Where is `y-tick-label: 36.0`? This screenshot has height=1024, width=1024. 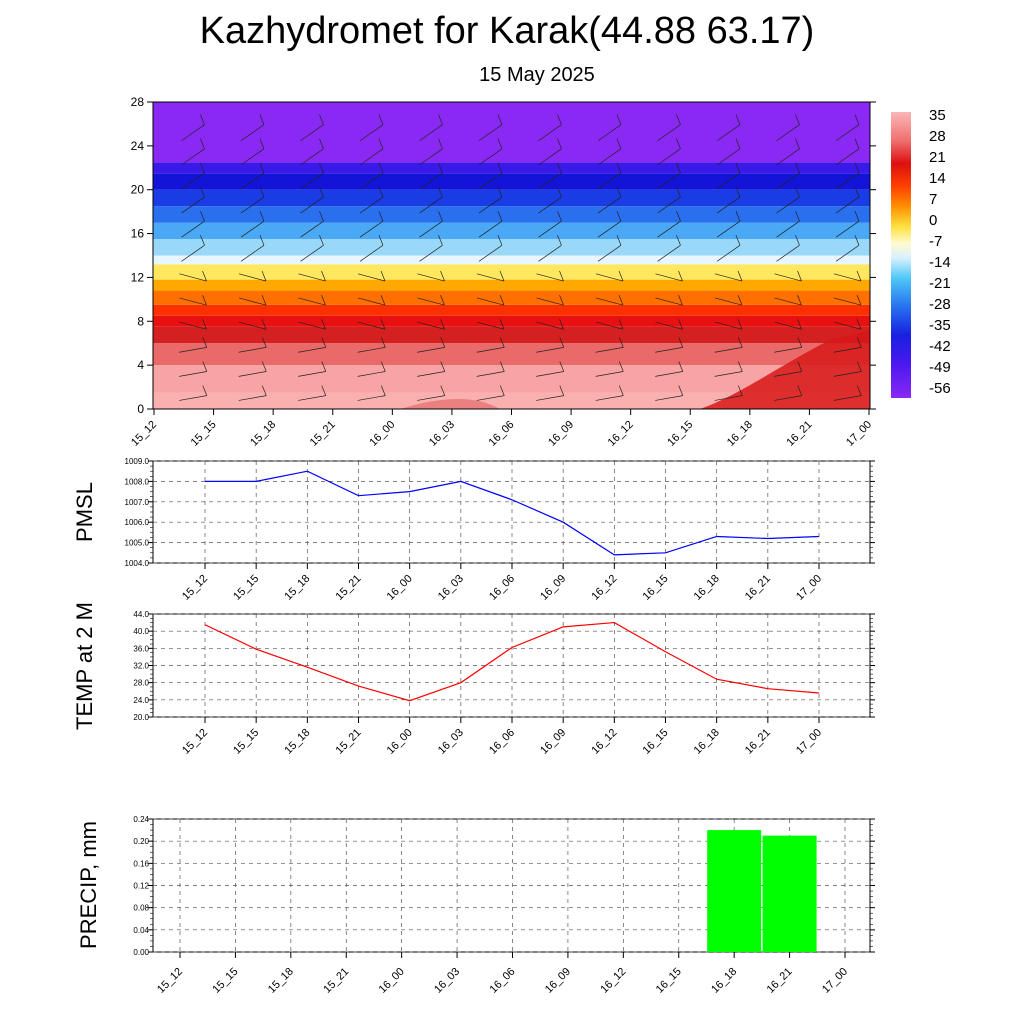
y-tick-label: 36.0 is located at coordinates (141, 648).